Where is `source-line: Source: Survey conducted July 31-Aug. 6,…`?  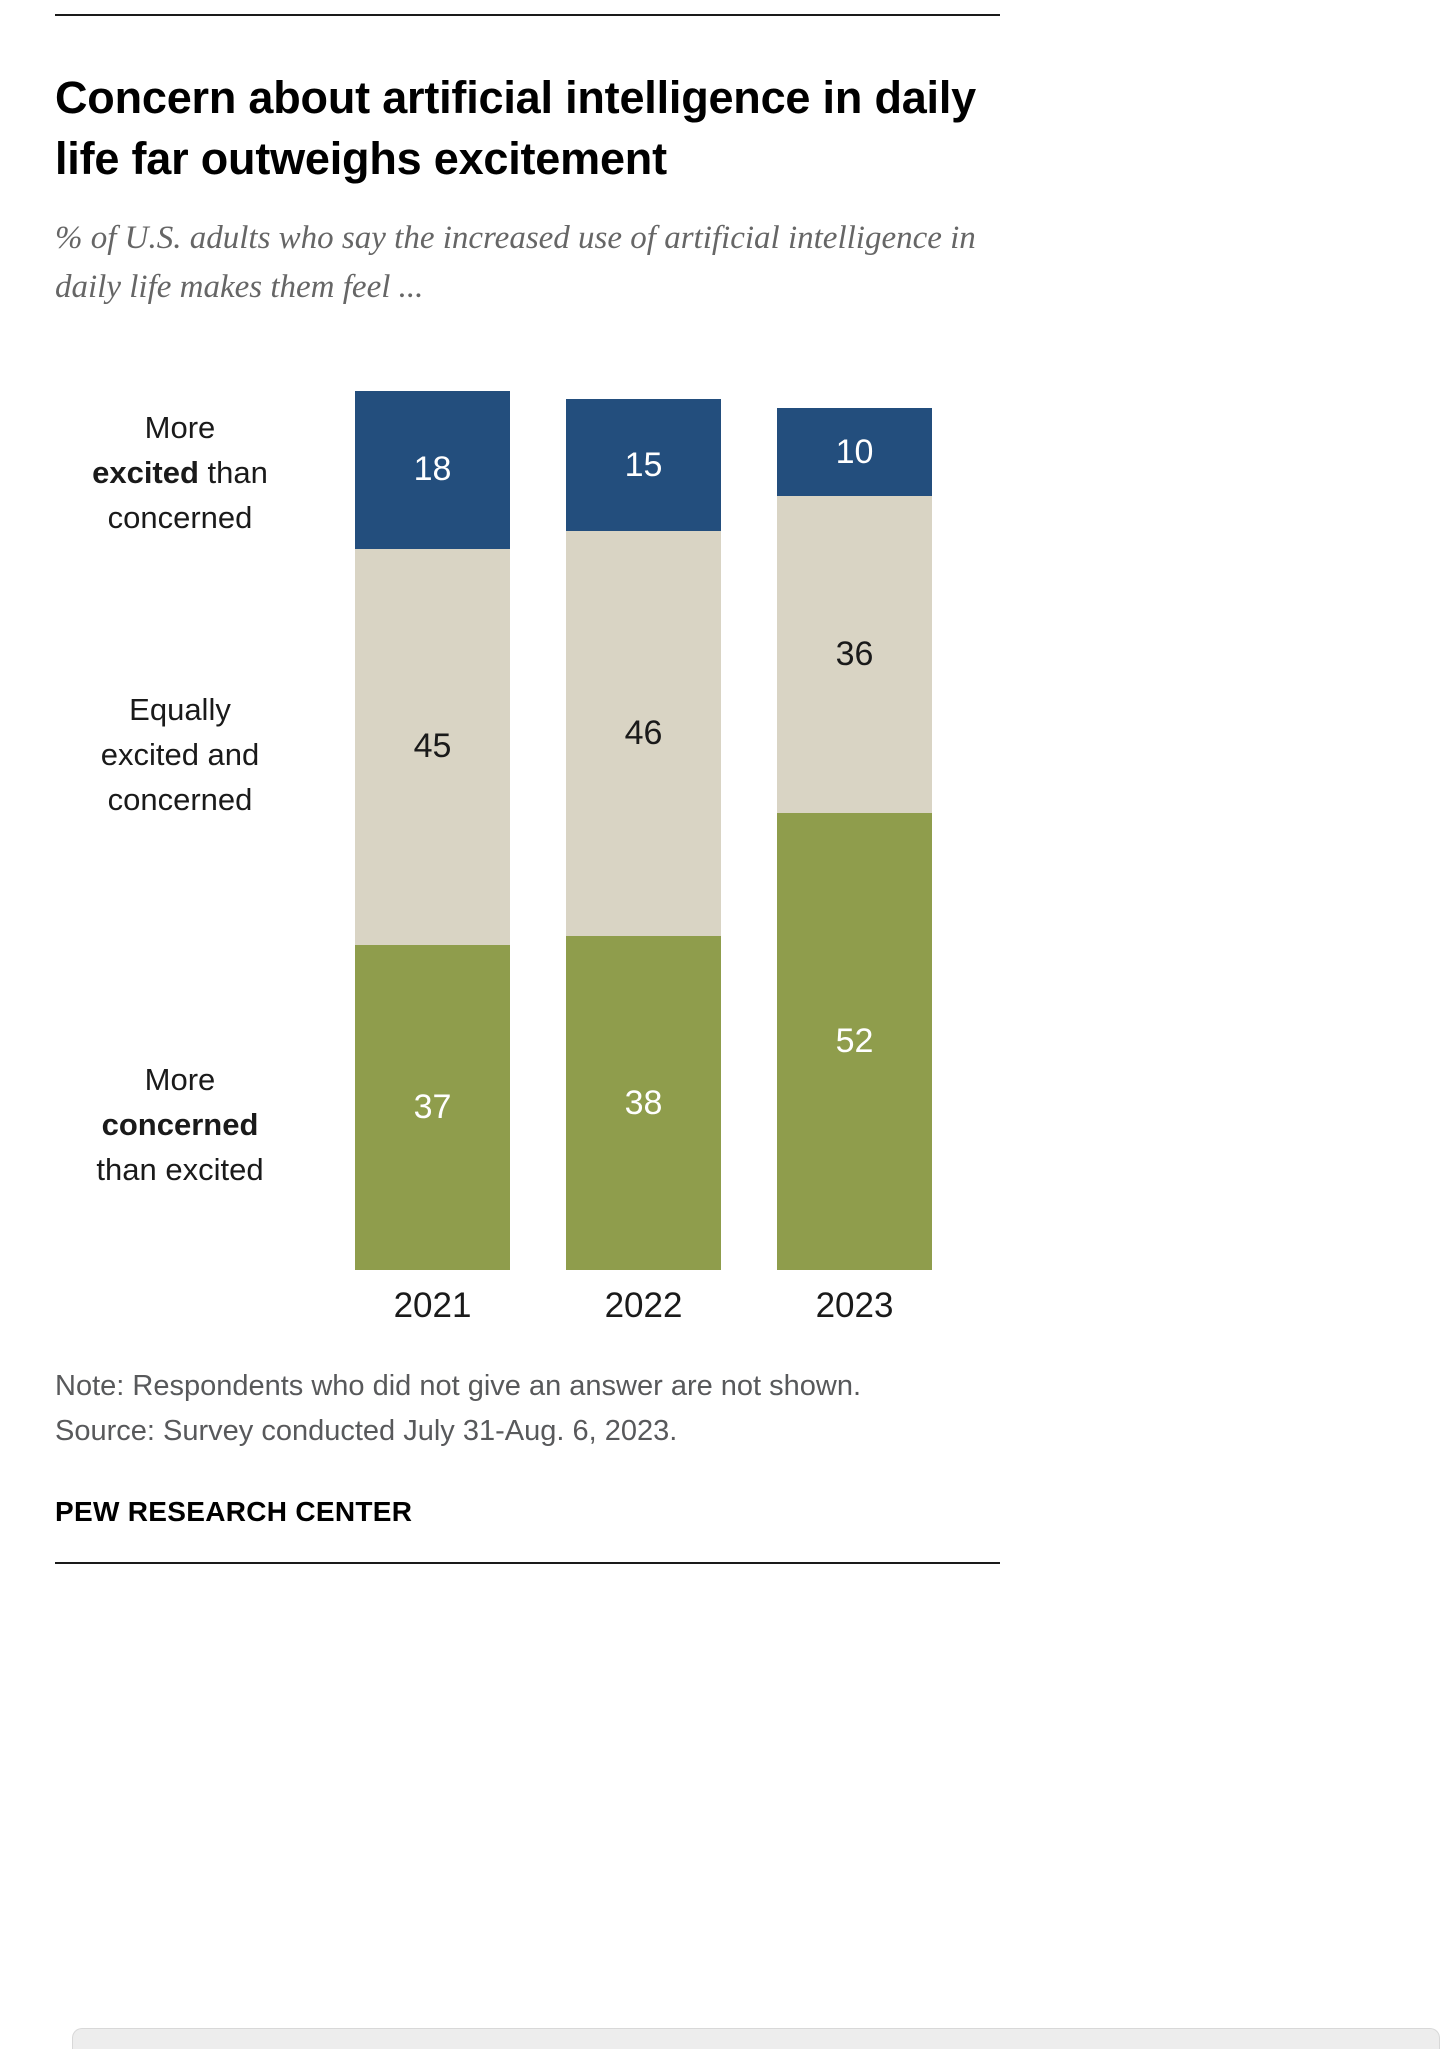
source-line: Source: Survey conducted July 31-Aug. 6,… is located at coordinates (366, 1431).